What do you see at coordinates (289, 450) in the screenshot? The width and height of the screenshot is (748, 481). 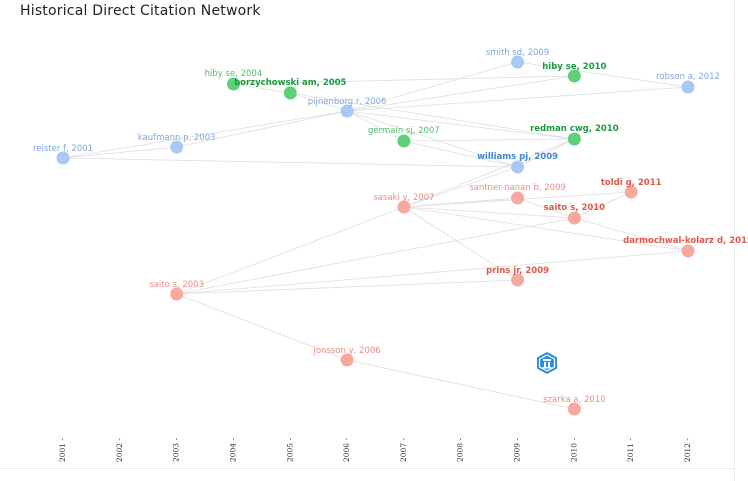 I see `year-tick-label: 2005 -` at bounding box center [289, 450].